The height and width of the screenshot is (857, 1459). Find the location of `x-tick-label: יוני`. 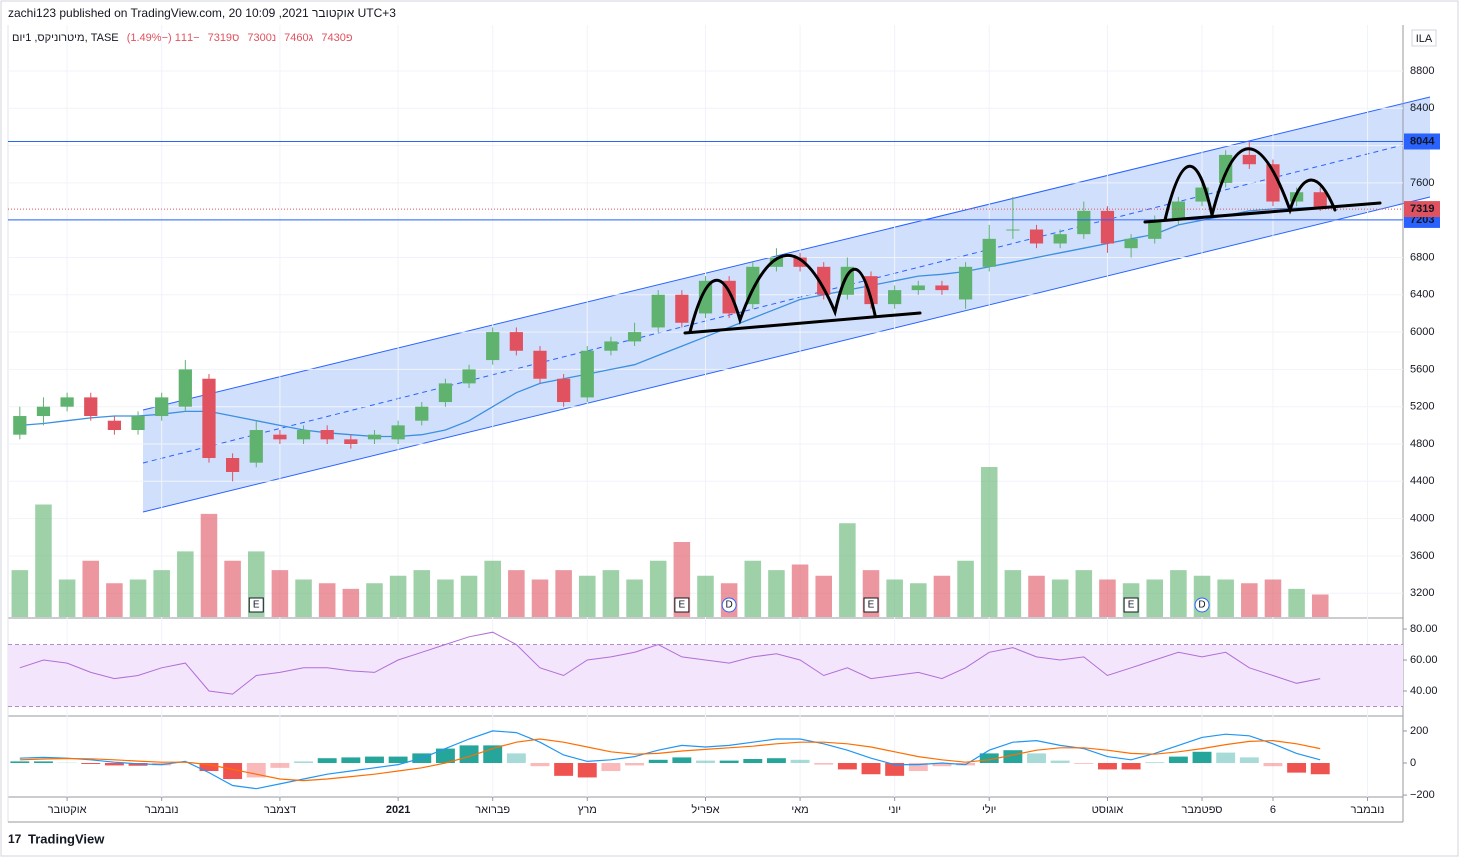

x-tick-label: יוני is located at coordinates (894, 810).